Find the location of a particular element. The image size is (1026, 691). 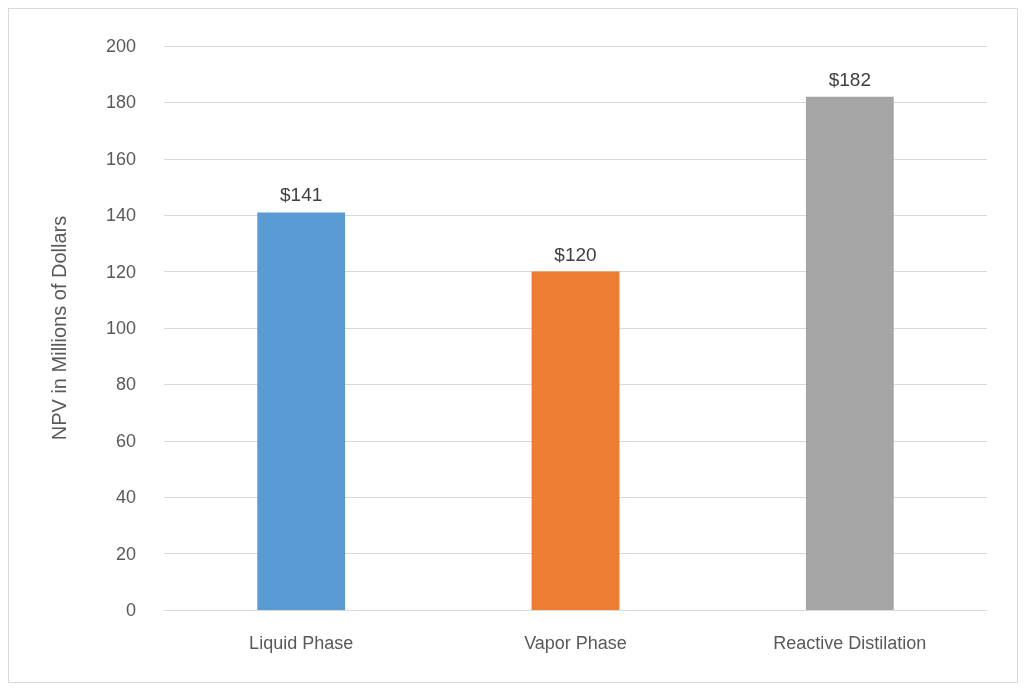

data-label: $141 is located at coordinates (301, 195).